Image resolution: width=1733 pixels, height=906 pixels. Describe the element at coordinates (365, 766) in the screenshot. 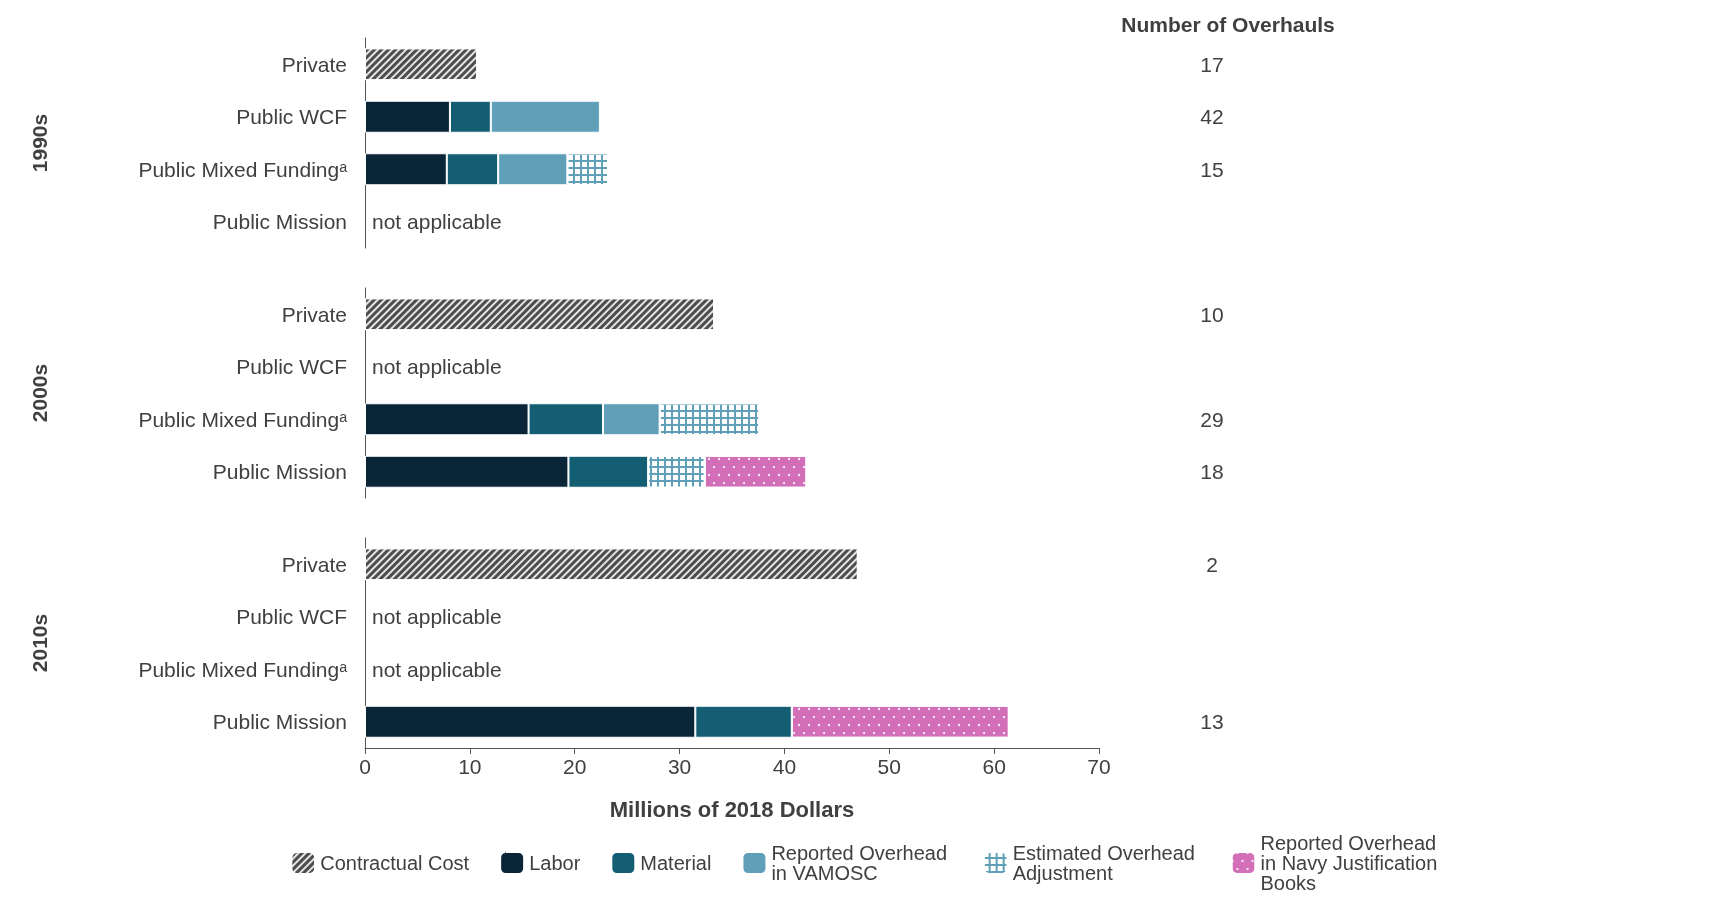

I see `x-tick-label: 0` at that location.